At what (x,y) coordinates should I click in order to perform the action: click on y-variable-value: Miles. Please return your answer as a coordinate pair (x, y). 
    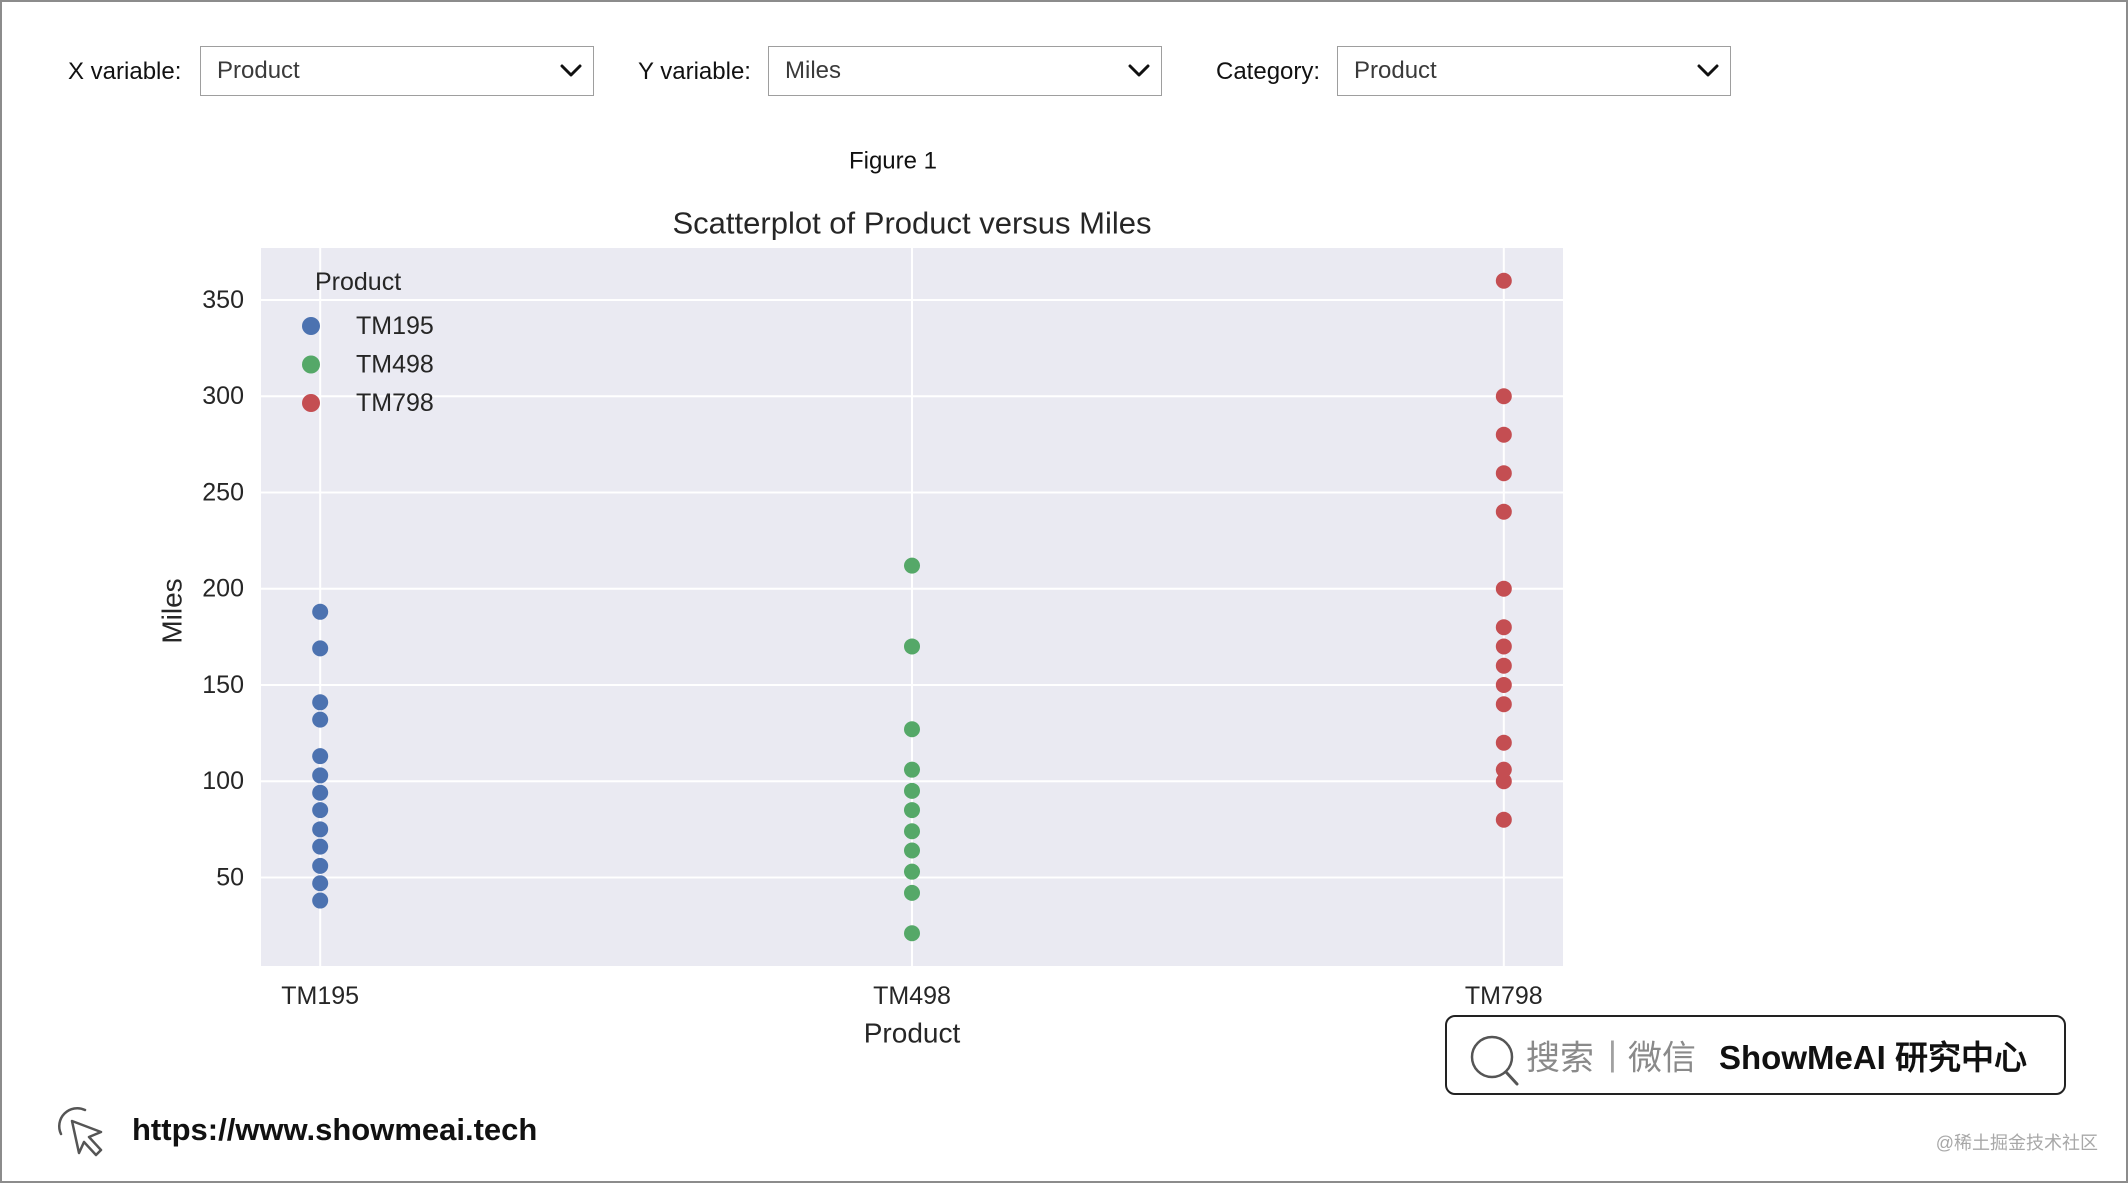
    Looking at the image, I should click on (813, 70).